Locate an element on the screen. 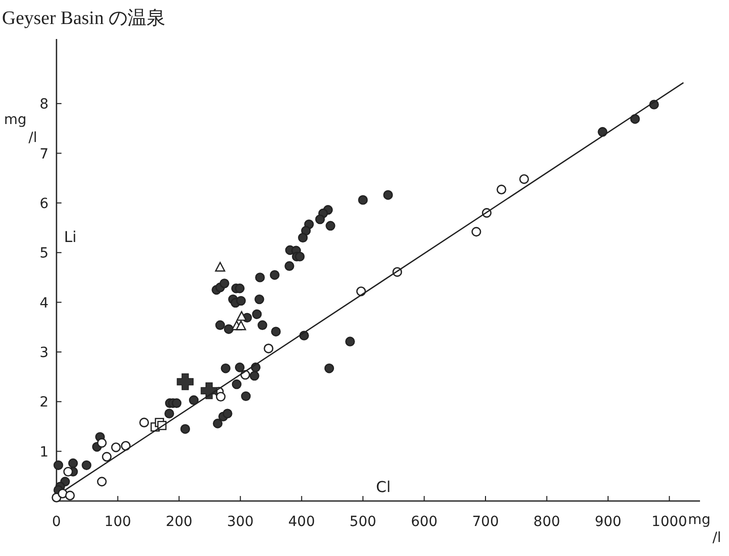  x-tick-label: 1000 is located at coordinates (670, 522).